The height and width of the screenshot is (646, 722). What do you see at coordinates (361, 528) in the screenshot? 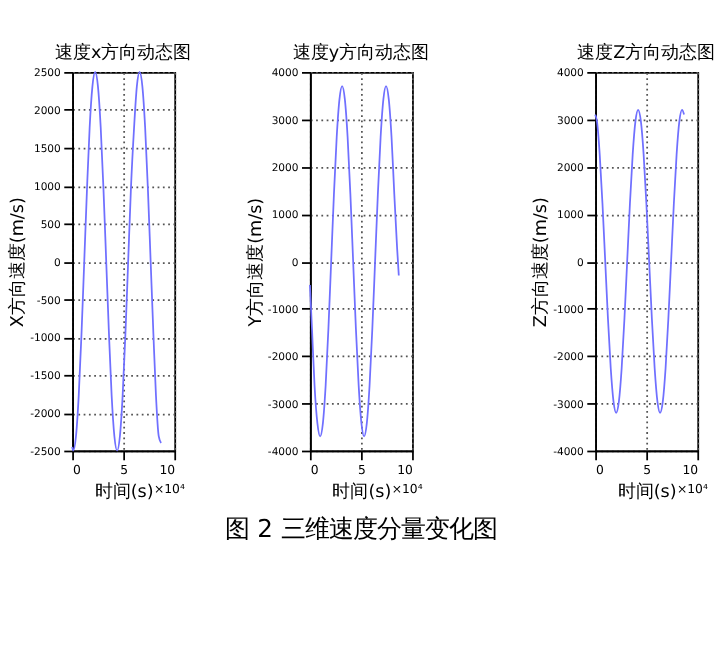
I see `caption: 图 2 三维速度分量变化图` at bounding box center [361, 528].